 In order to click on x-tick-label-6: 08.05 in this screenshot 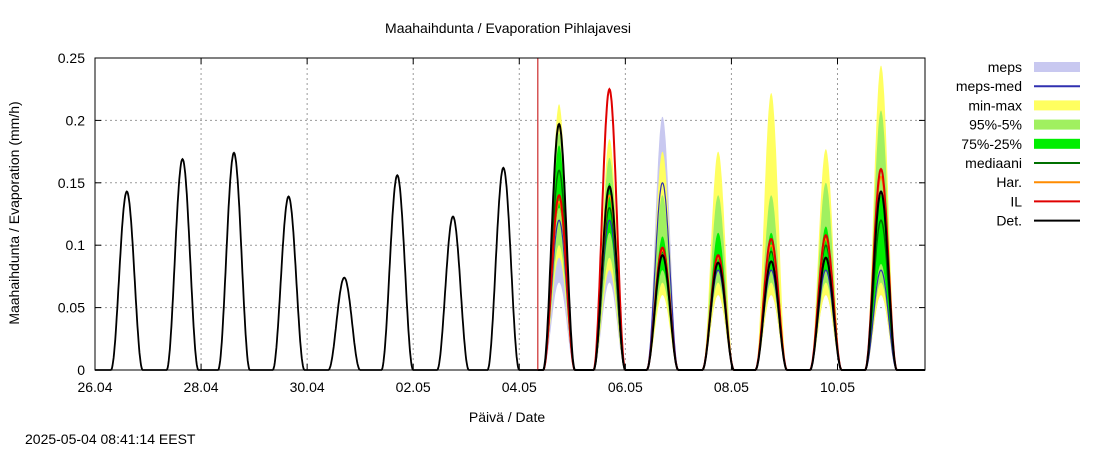, I will do `click(731, 387)`.